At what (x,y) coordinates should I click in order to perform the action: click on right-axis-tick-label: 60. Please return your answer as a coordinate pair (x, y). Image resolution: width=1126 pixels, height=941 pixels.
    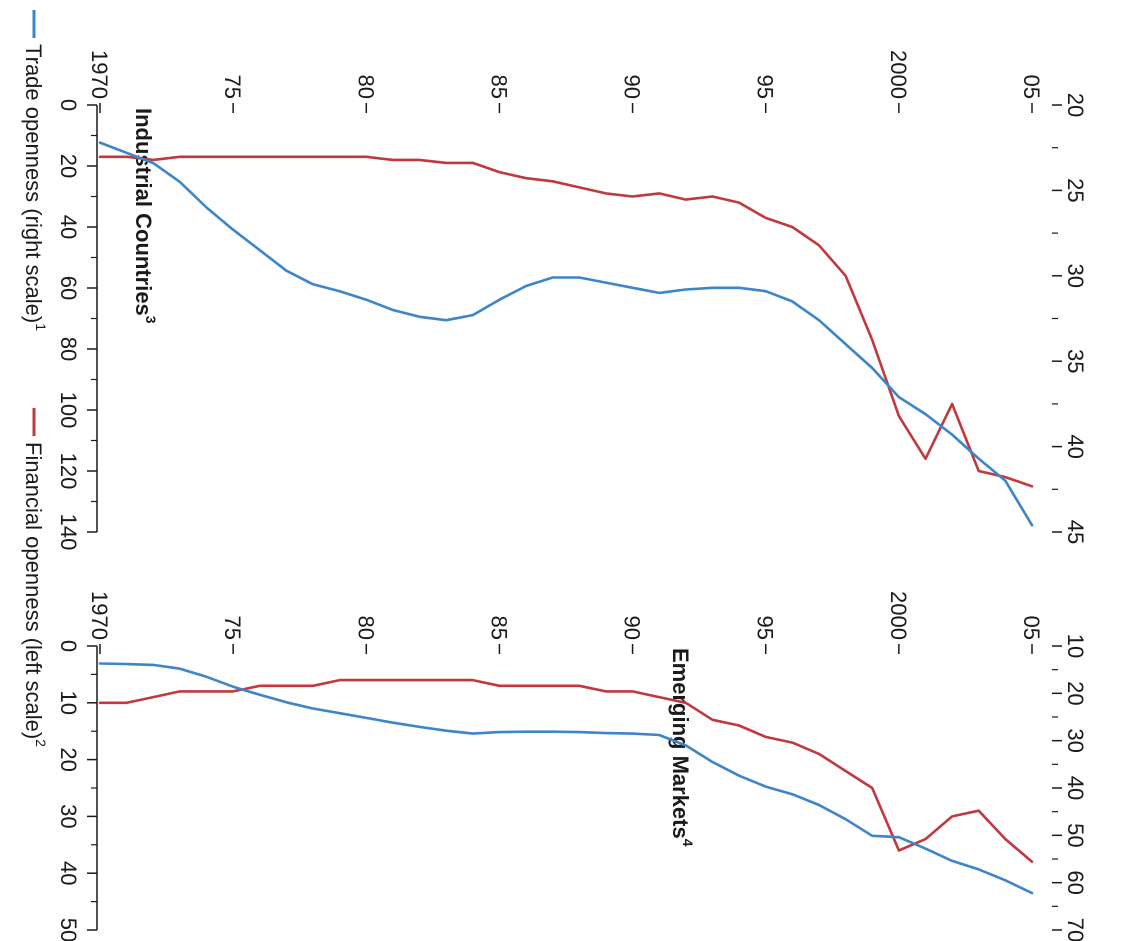
    Looking at the image, I should click on (1075, 882).